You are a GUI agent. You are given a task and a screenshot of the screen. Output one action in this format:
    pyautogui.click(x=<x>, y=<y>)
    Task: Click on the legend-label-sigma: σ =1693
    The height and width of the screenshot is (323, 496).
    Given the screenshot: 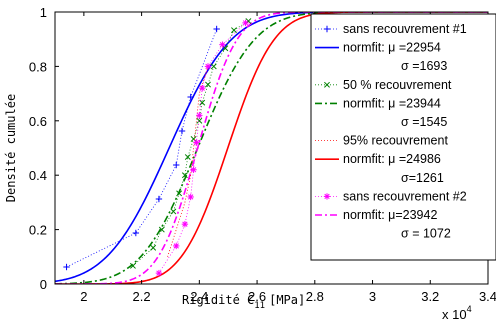 What is the action you would take?
    pyautogui.click(x=424, y=66)
    